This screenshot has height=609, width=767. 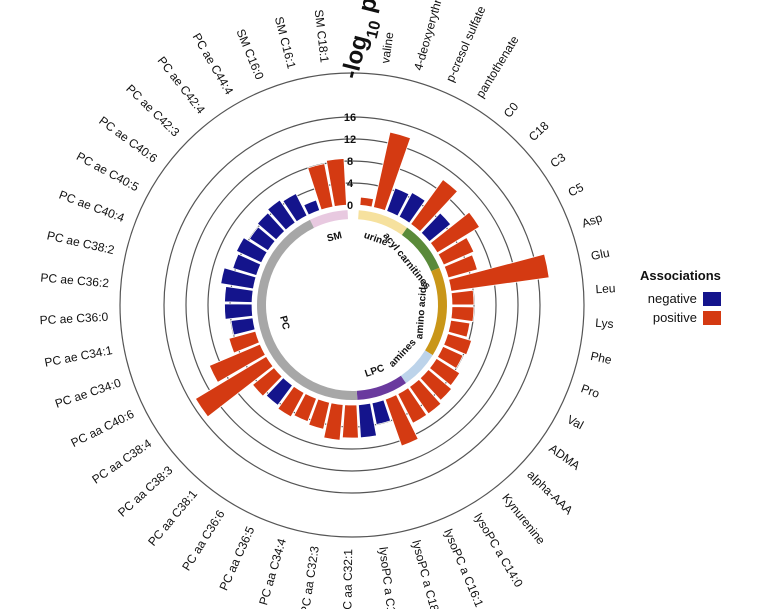 I want to click on category-label-29: PC aa C38:4, so click(x=121, y=461).